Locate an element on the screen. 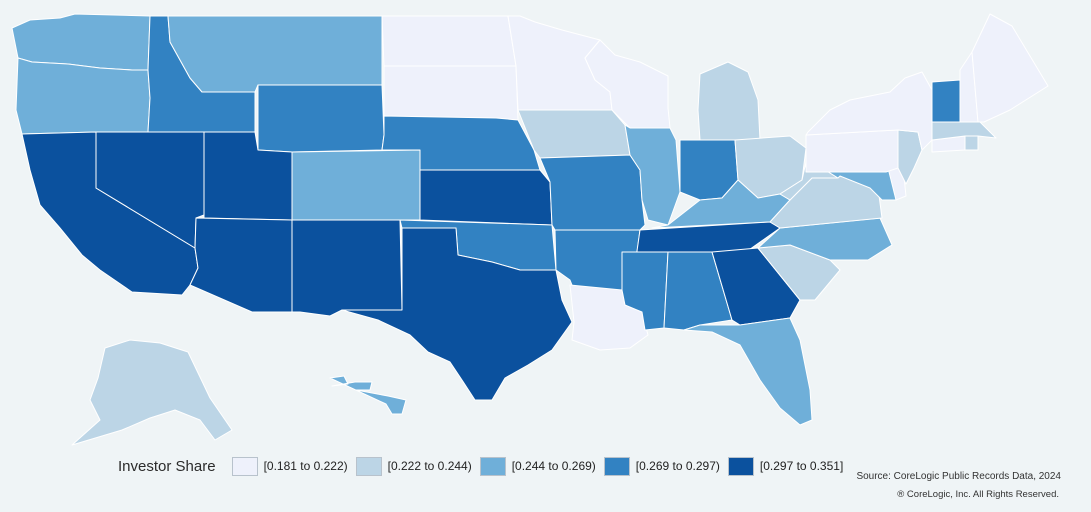 Image resolution: width=1091 pixels, height=512 pixels. state-co is located at coordinates (356, 185).